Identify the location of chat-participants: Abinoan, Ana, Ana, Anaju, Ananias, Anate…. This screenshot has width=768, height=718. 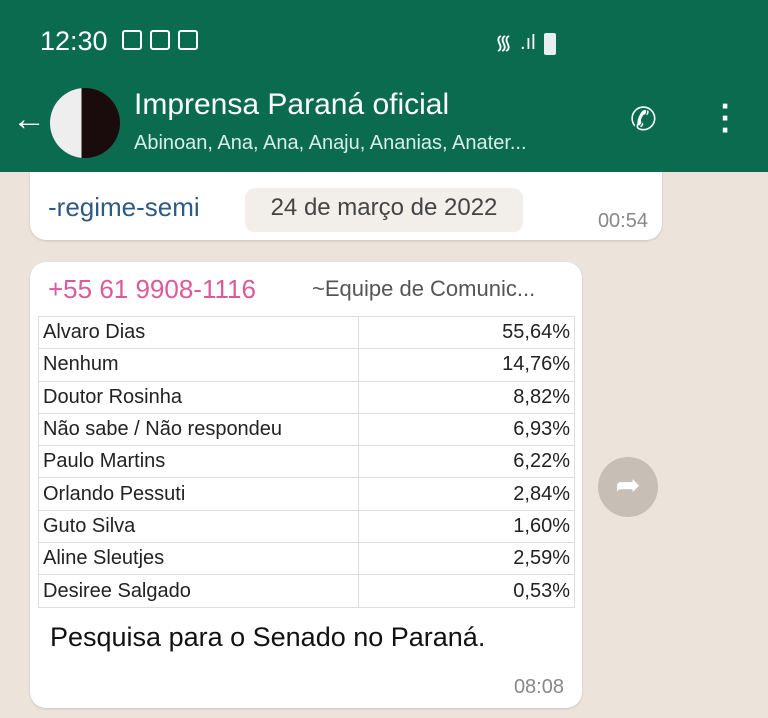
(330, 143).